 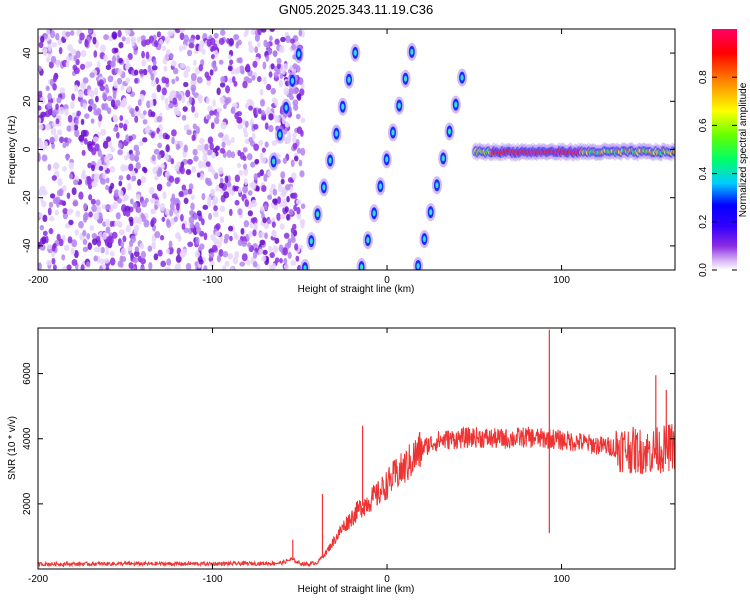 What do you see at coordinates (561, 579) in the screenshot?
I see `x-tick-label: 100` at bounding box center [561, 579].